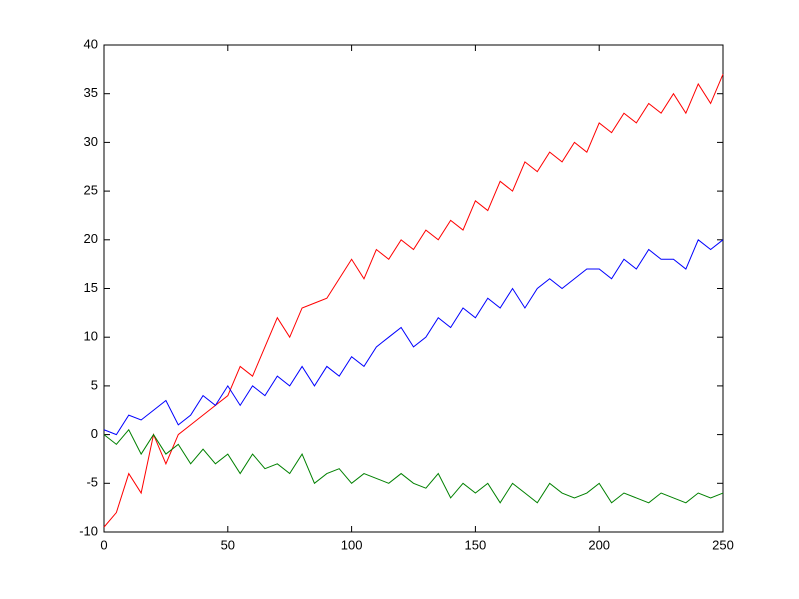  I want to click on x-tick-label: 250, so click(723, 544).